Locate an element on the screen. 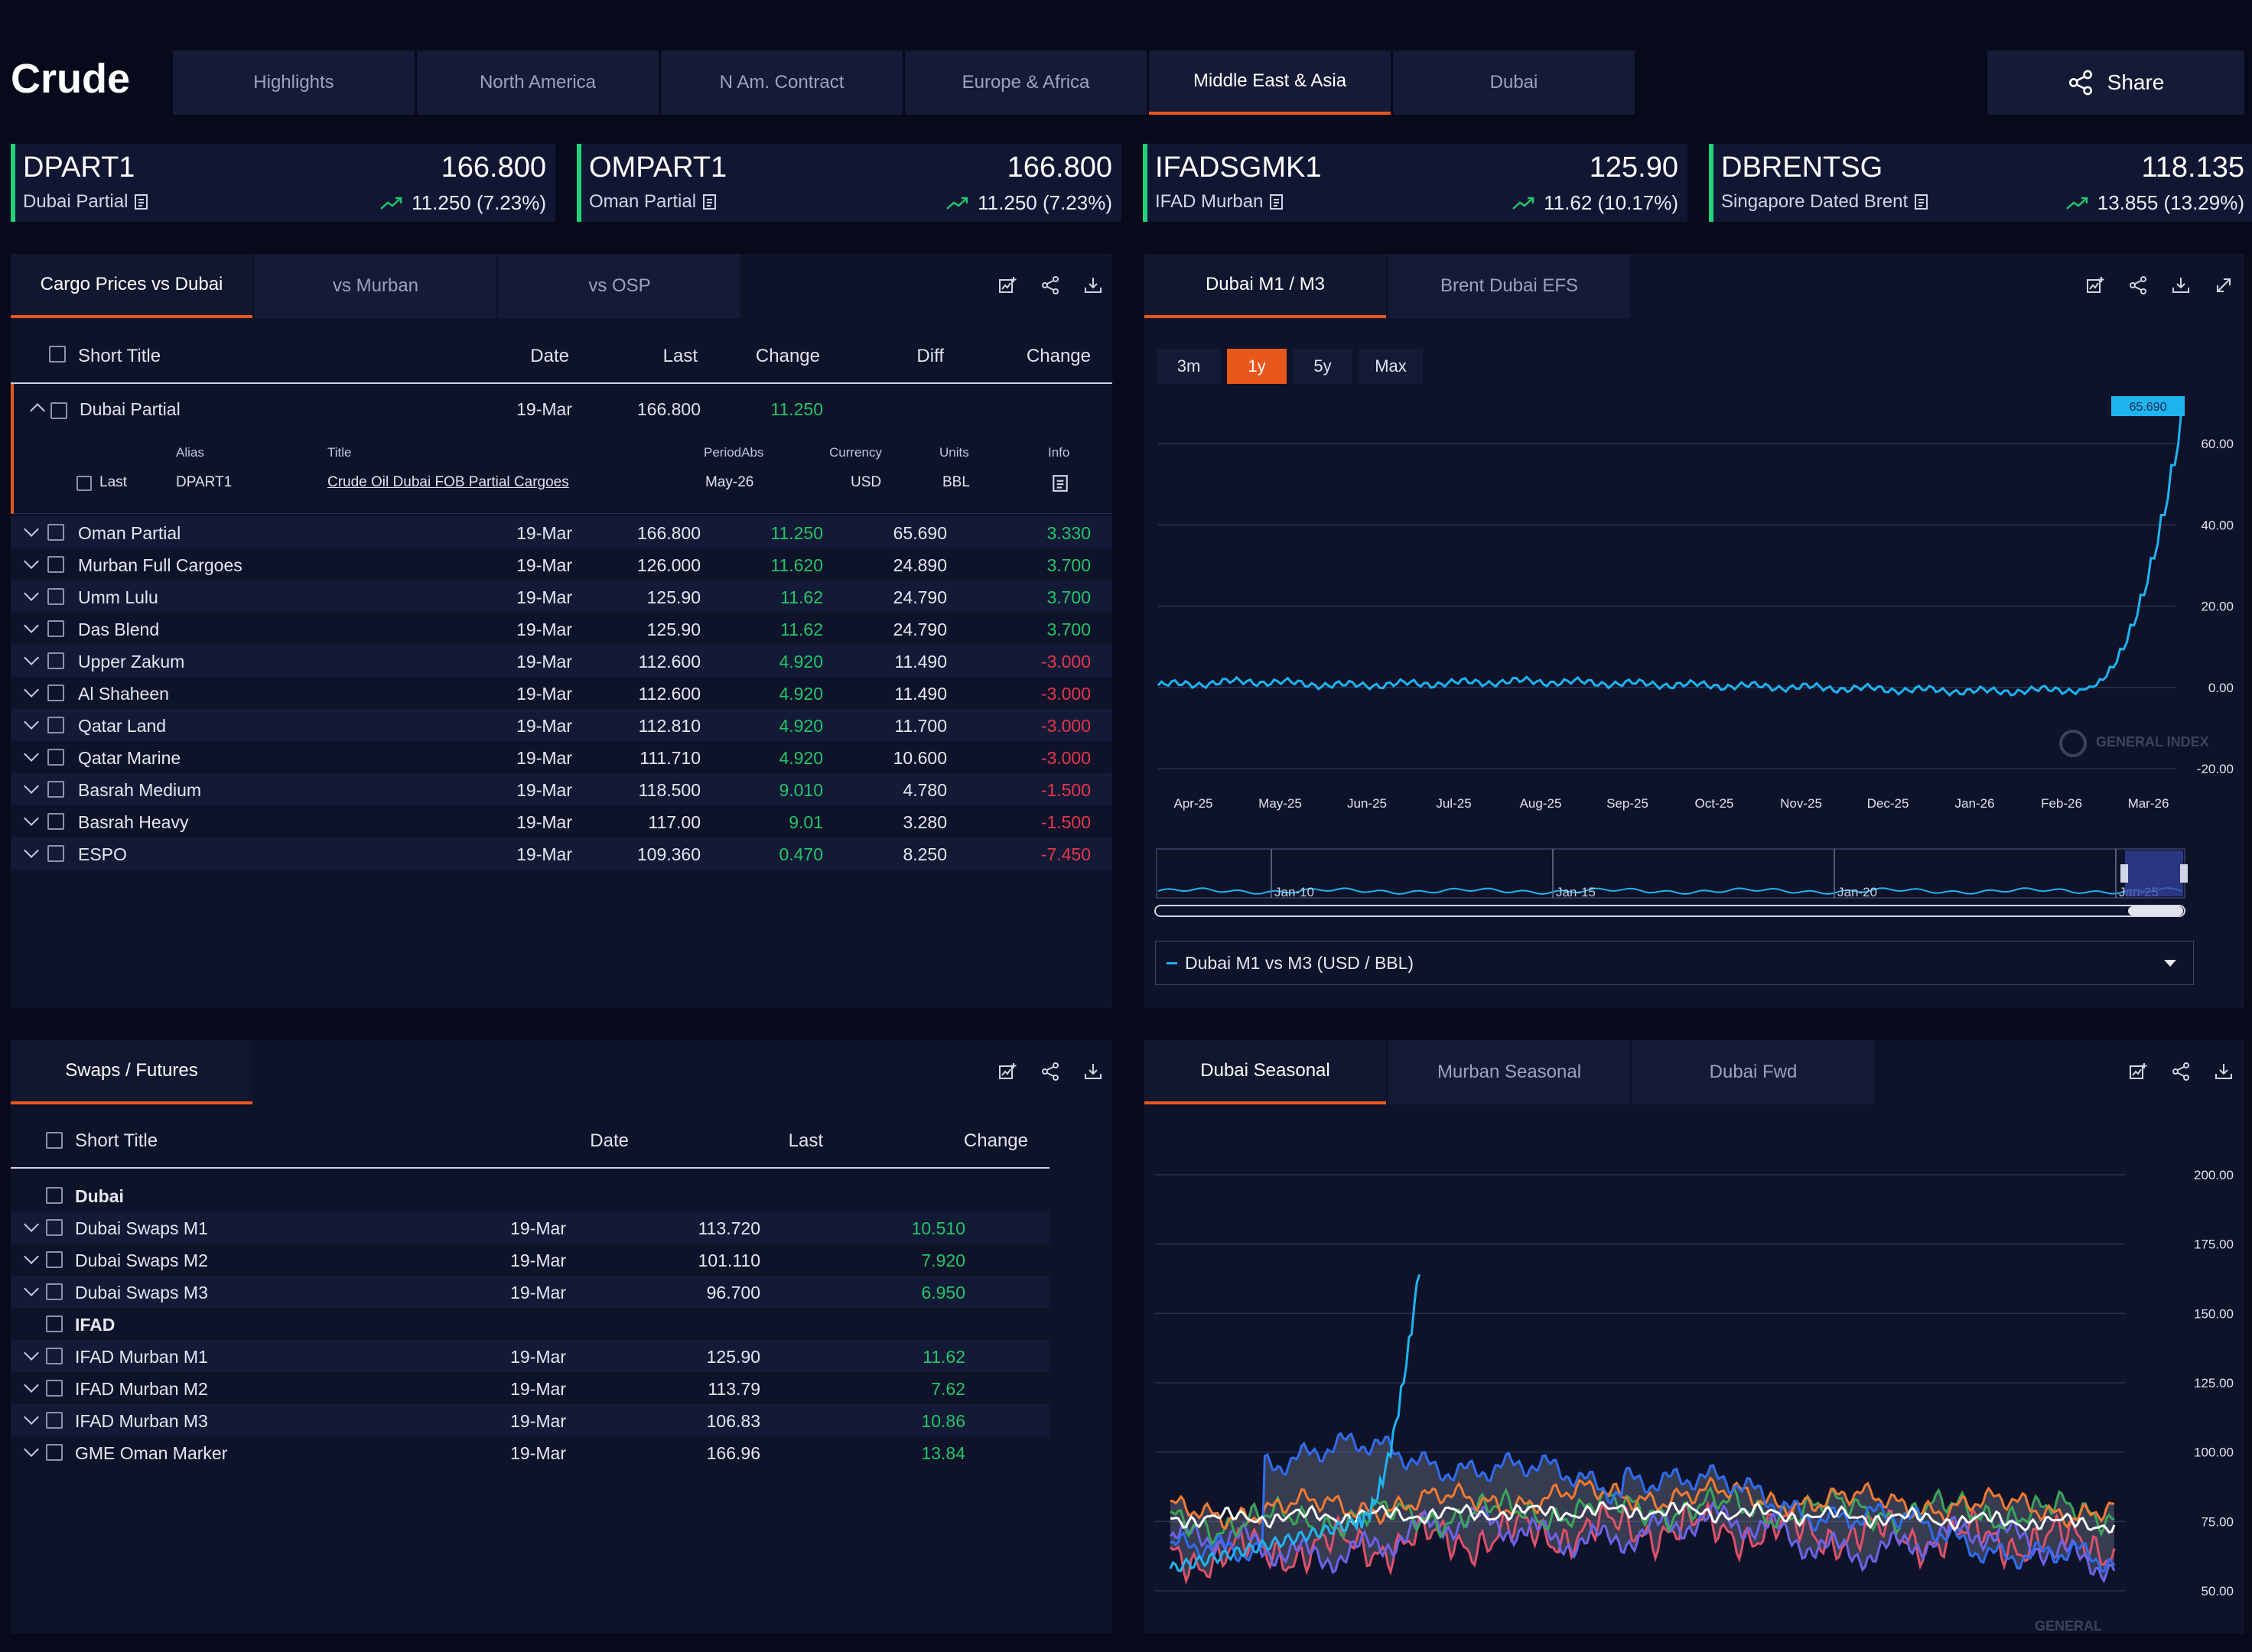 This screenshot has height=1652, width=2252. ticker-card: OMPART1 166.800 Oman Partial 11.250 (7.23%) is located at coordinates (849, 183).